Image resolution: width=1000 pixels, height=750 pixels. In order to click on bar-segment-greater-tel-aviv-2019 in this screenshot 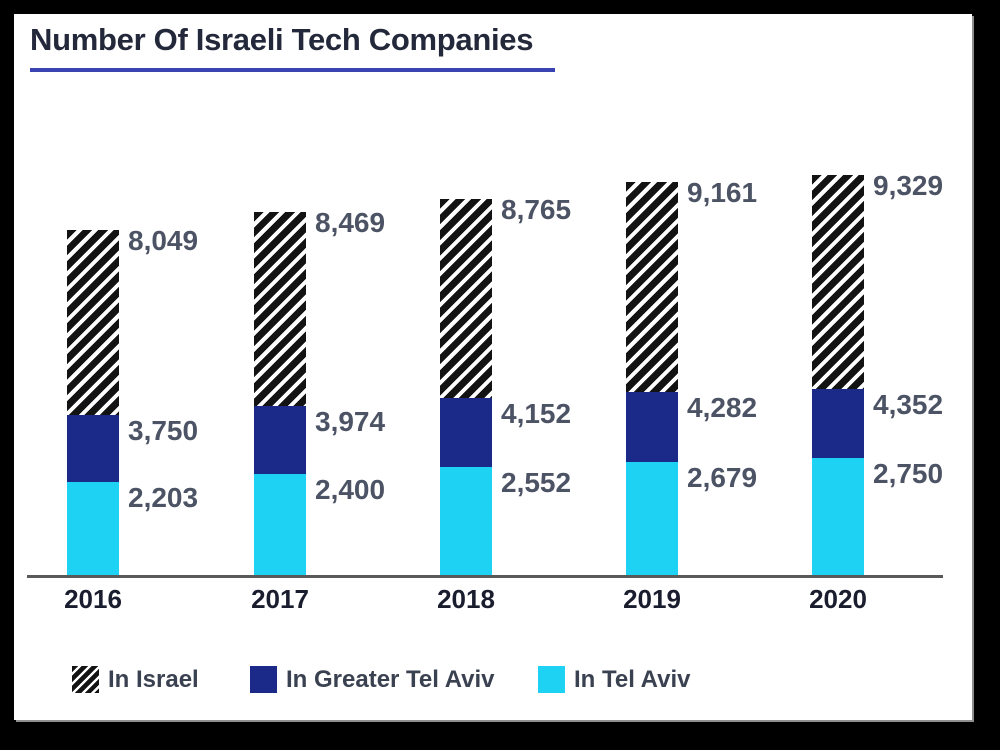, I will do `click(652, 427)`.